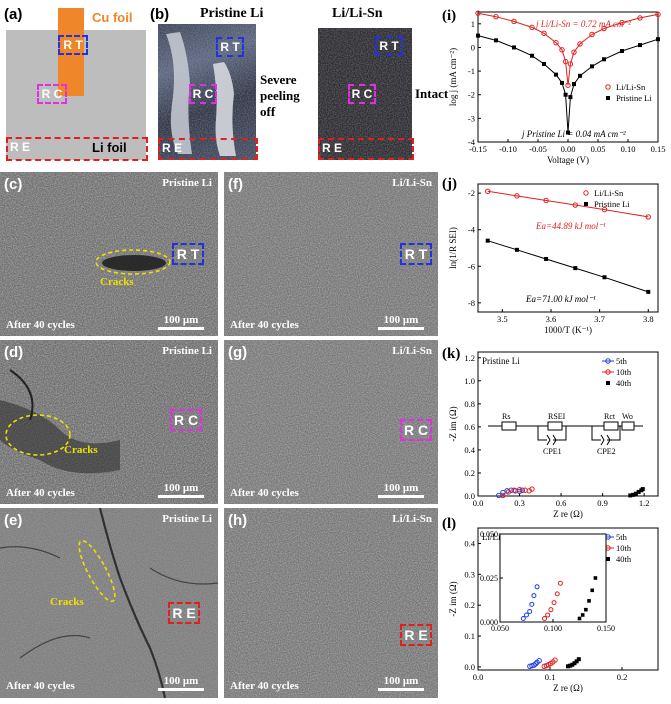 This screenshot has height=704, width=671. I want to click on annotation-top: Ea=44.89 kJ mol⁻¹, so click(570, 226).